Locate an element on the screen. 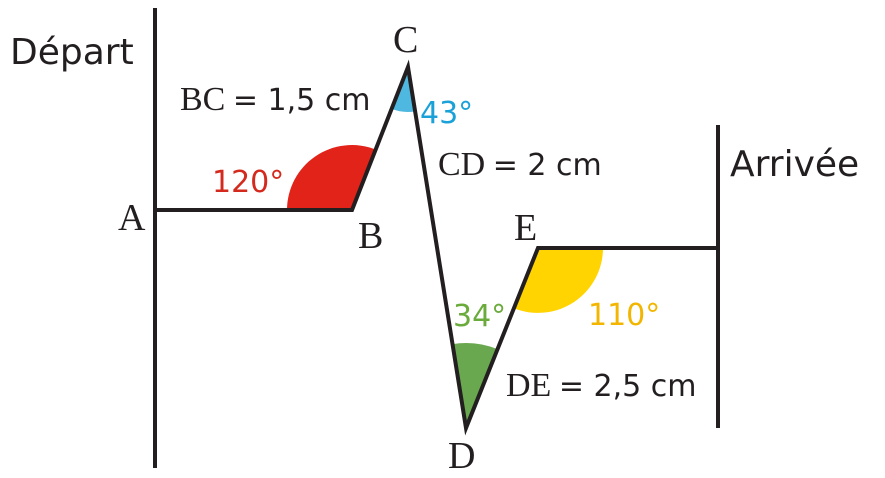 This screenshot has width=885, height=478. segment-length: = 1,5 cm is located at coordinates (302, 100).